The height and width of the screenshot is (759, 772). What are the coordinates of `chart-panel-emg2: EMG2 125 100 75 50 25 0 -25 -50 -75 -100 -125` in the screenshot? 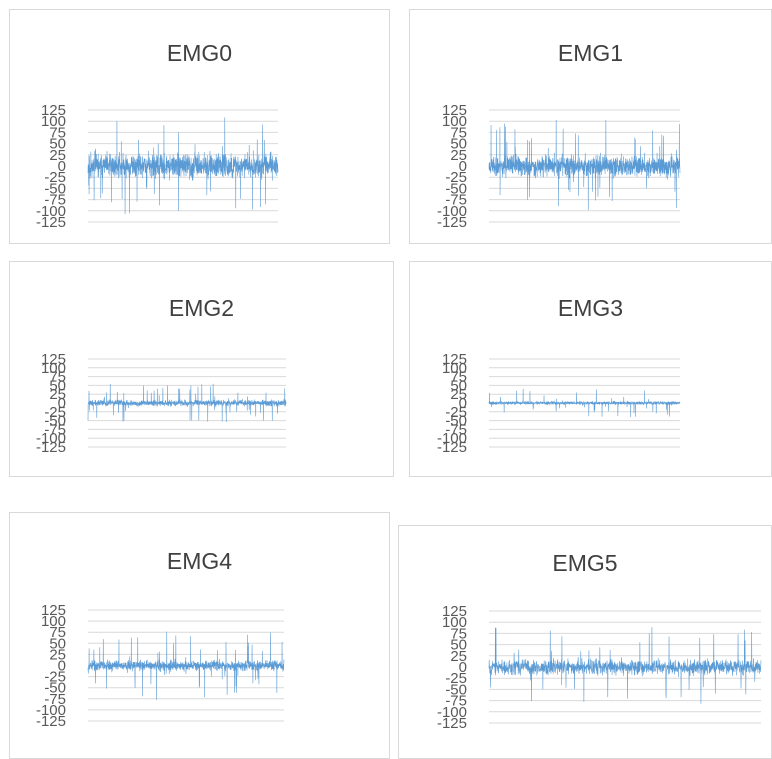 It's located at (201, 369).